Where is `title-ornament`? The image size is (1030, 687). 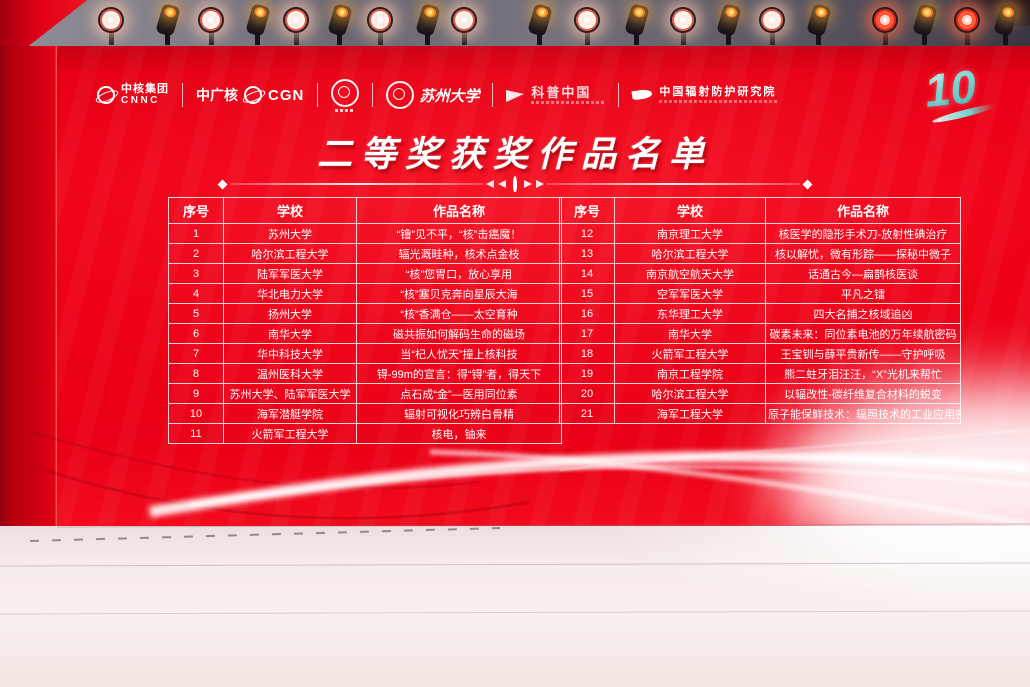 title-ornament is located at coordinates (515, 184).